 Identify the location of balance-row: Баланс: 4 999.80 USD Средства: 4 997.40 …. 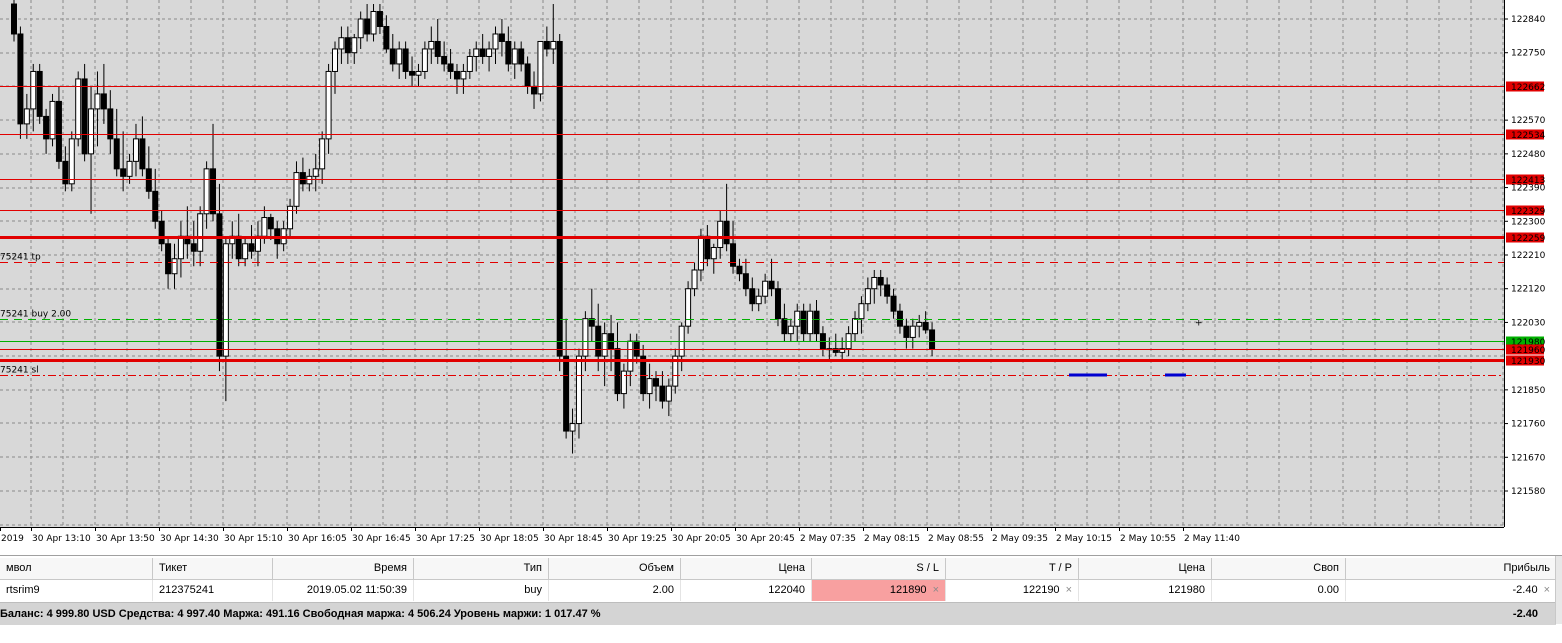
(778, 613).